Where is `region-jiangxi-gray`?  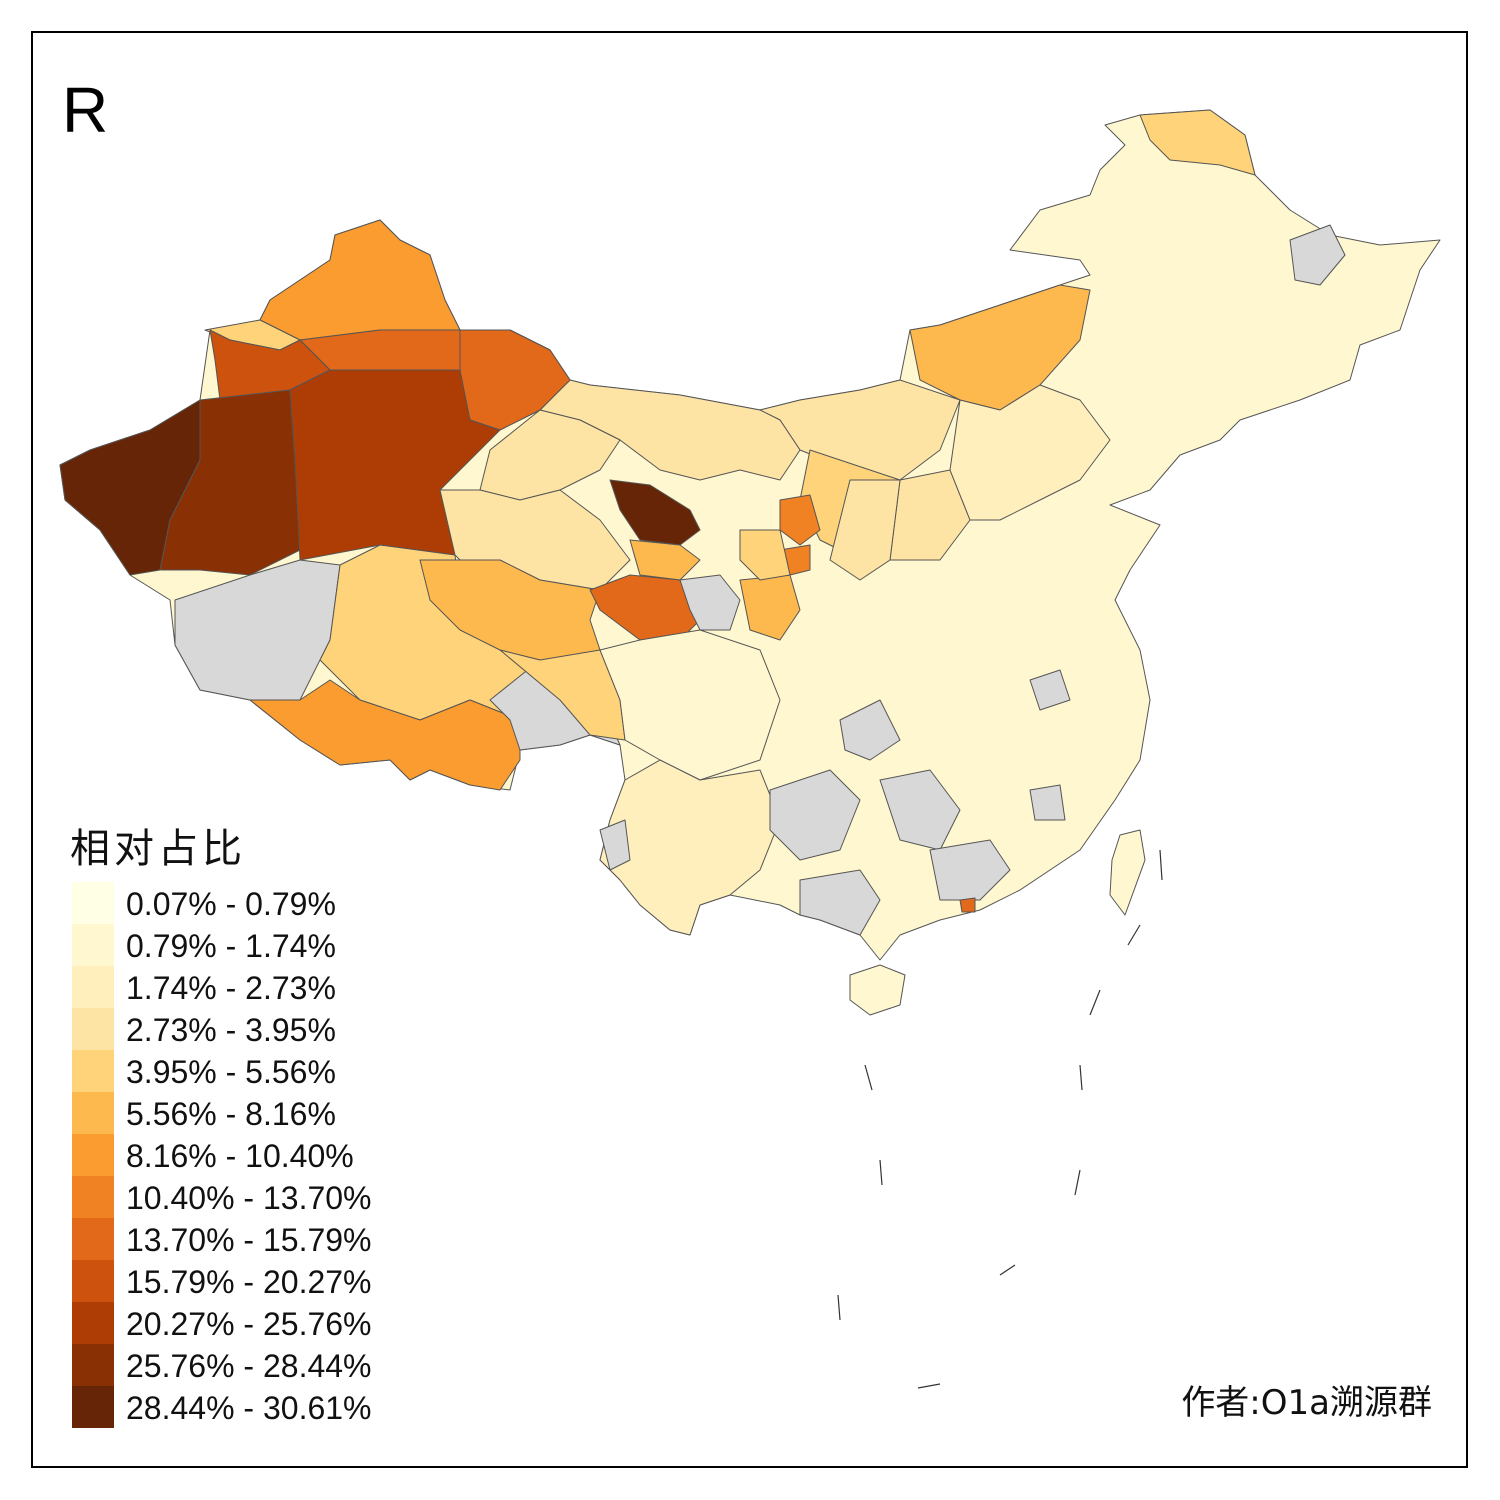 region-jiangxi-gray is located at coordinates (1050, 690).